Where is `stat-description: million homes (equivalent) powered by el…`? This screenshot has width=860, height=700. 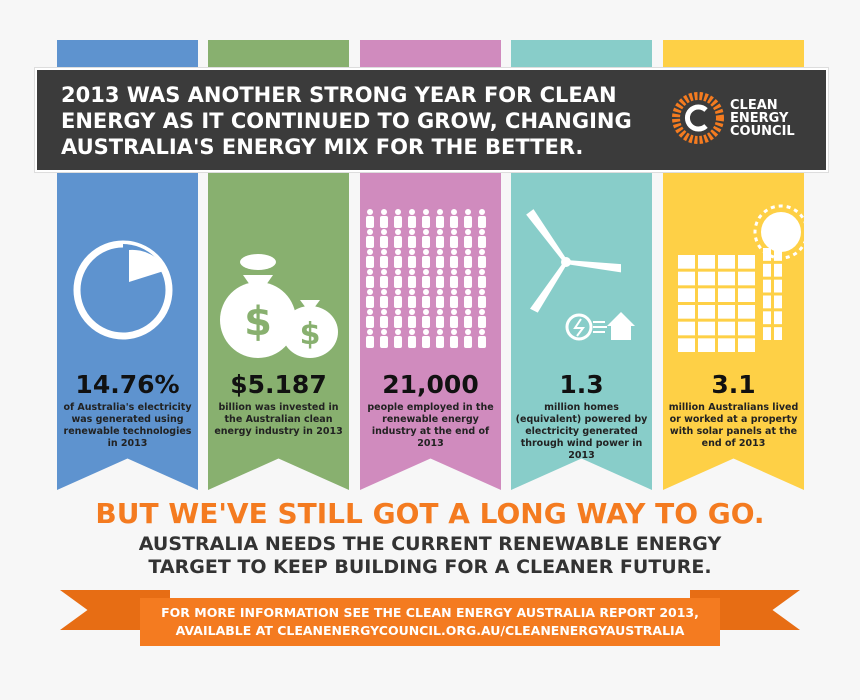
stat-description: million homes (equivalent) powered by el… is located at coordinates (581, 431).